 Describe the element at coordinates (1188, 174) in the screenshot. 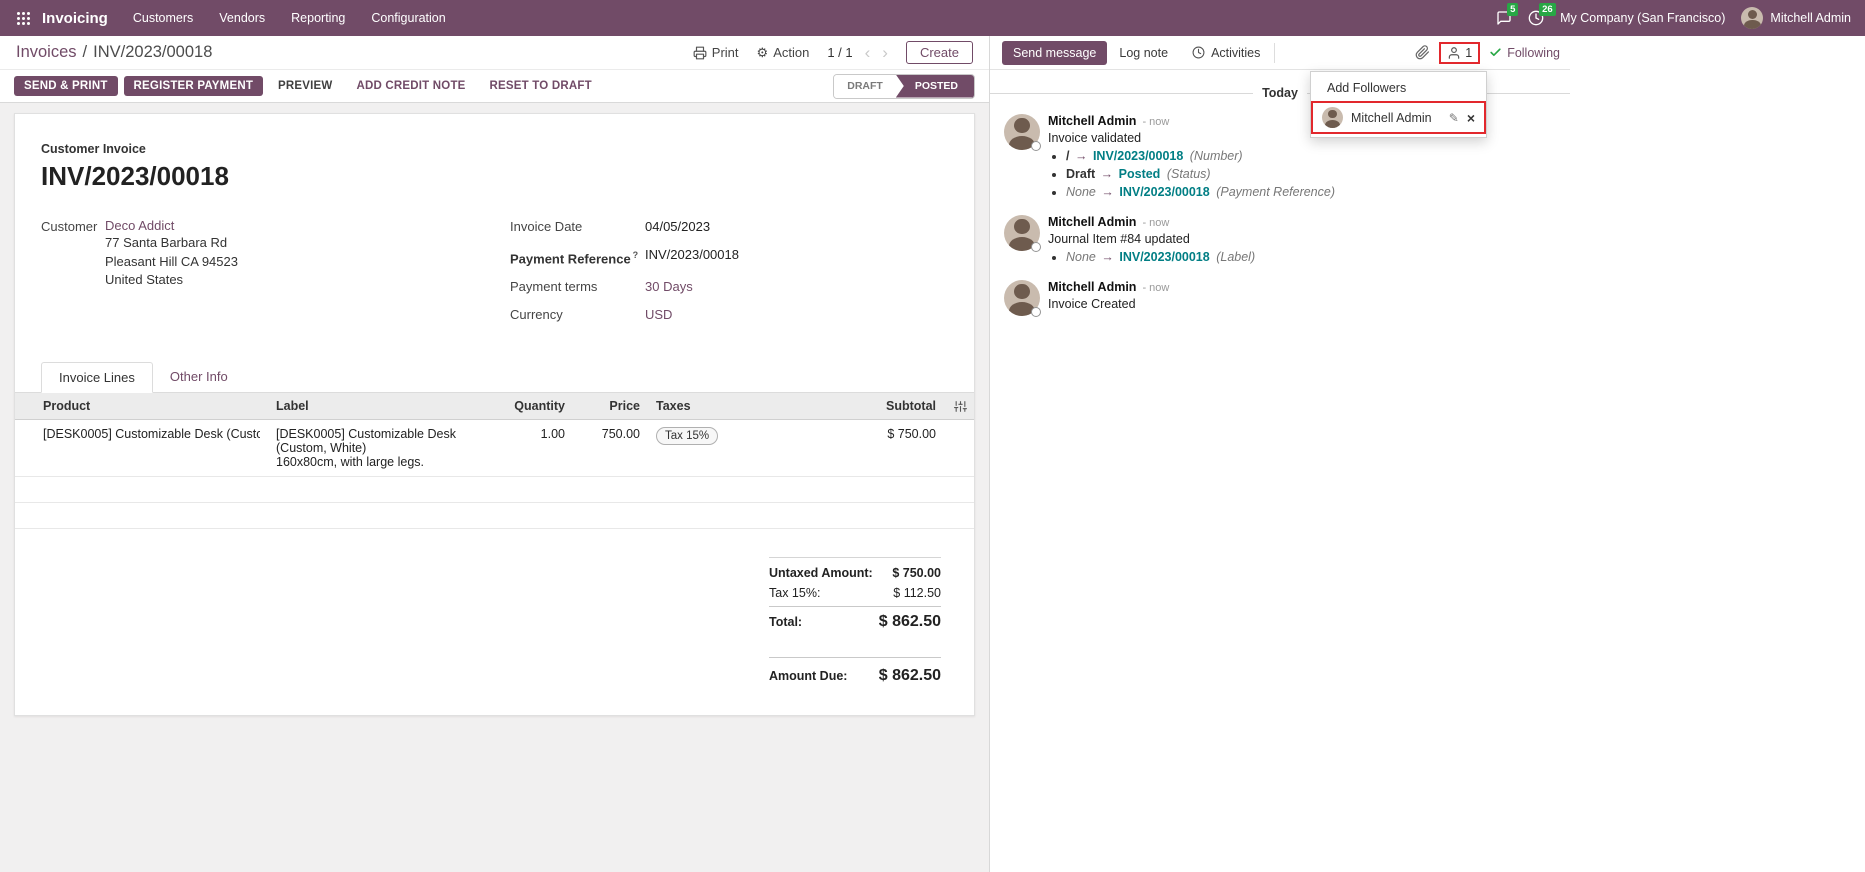

I see `tracking-field-name: (Status)` at that location.